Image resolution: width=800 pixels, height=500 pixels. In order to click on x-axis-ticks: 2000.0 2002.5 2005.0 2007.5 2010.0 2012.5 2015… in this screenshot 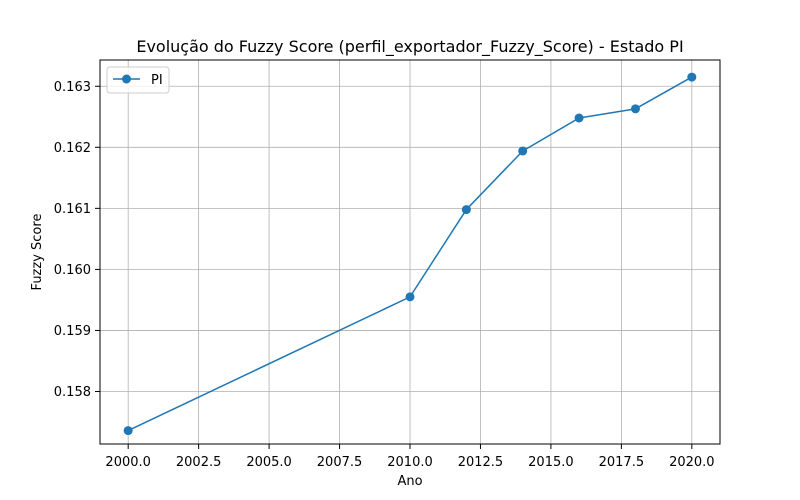, I will do `click(410, 457)`.